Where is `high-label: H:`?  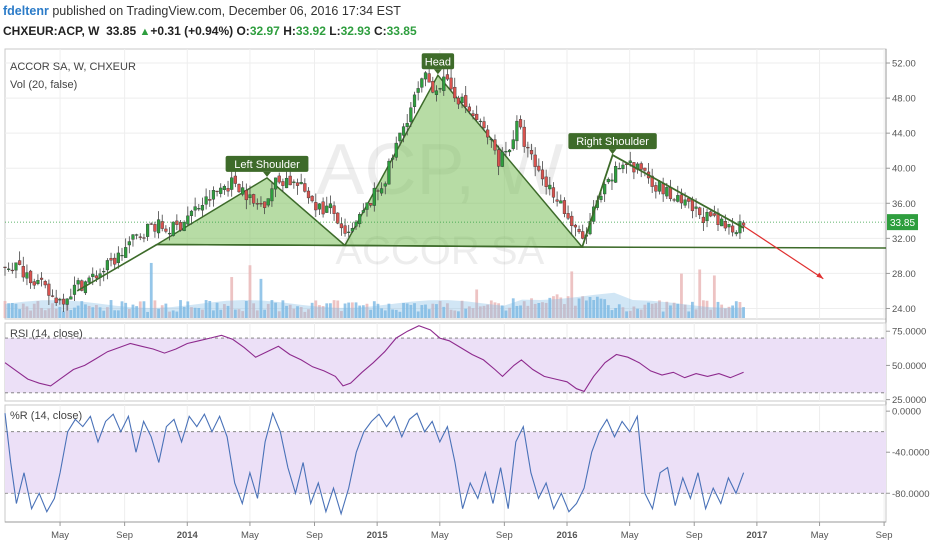
high-label: H: is located at coordinates (289, 31).